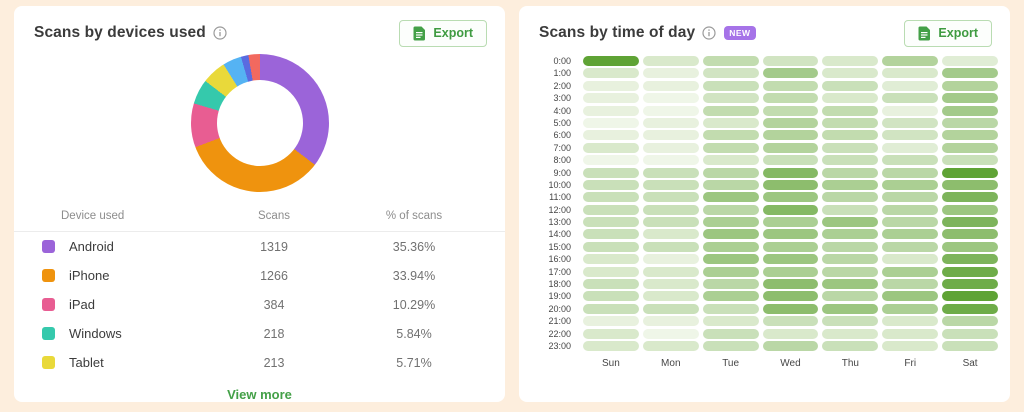  Describe the element at coordinates (559, 321) in the screenshot. I see `hour-label: 21:00` at that location.